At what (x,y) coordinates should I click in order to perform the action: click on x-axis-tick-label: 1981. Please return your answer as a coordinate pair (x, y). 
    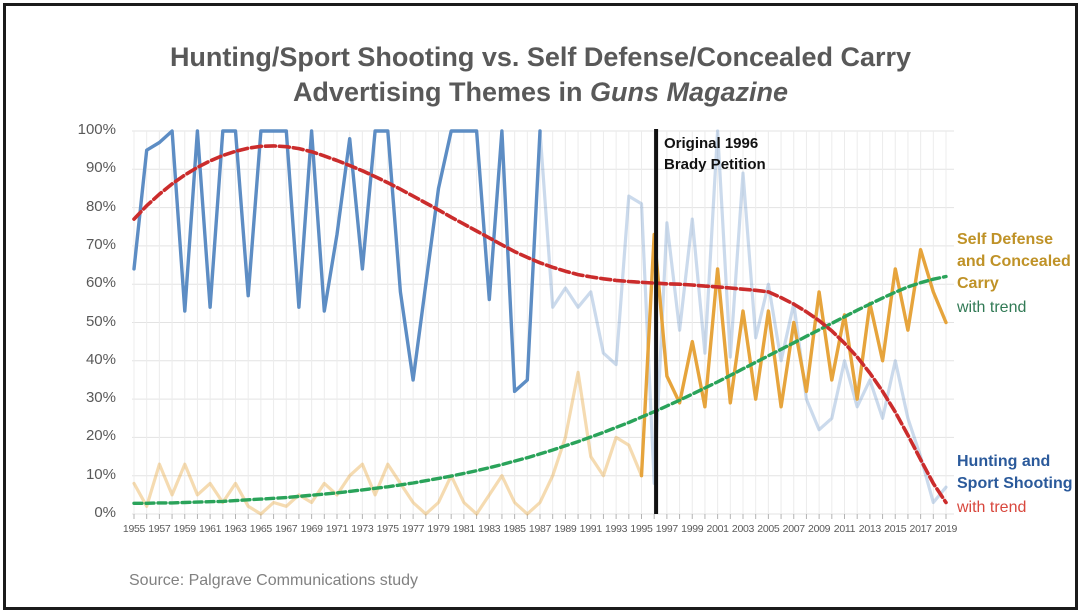
    Looking at the image, I should click on (463, 529).